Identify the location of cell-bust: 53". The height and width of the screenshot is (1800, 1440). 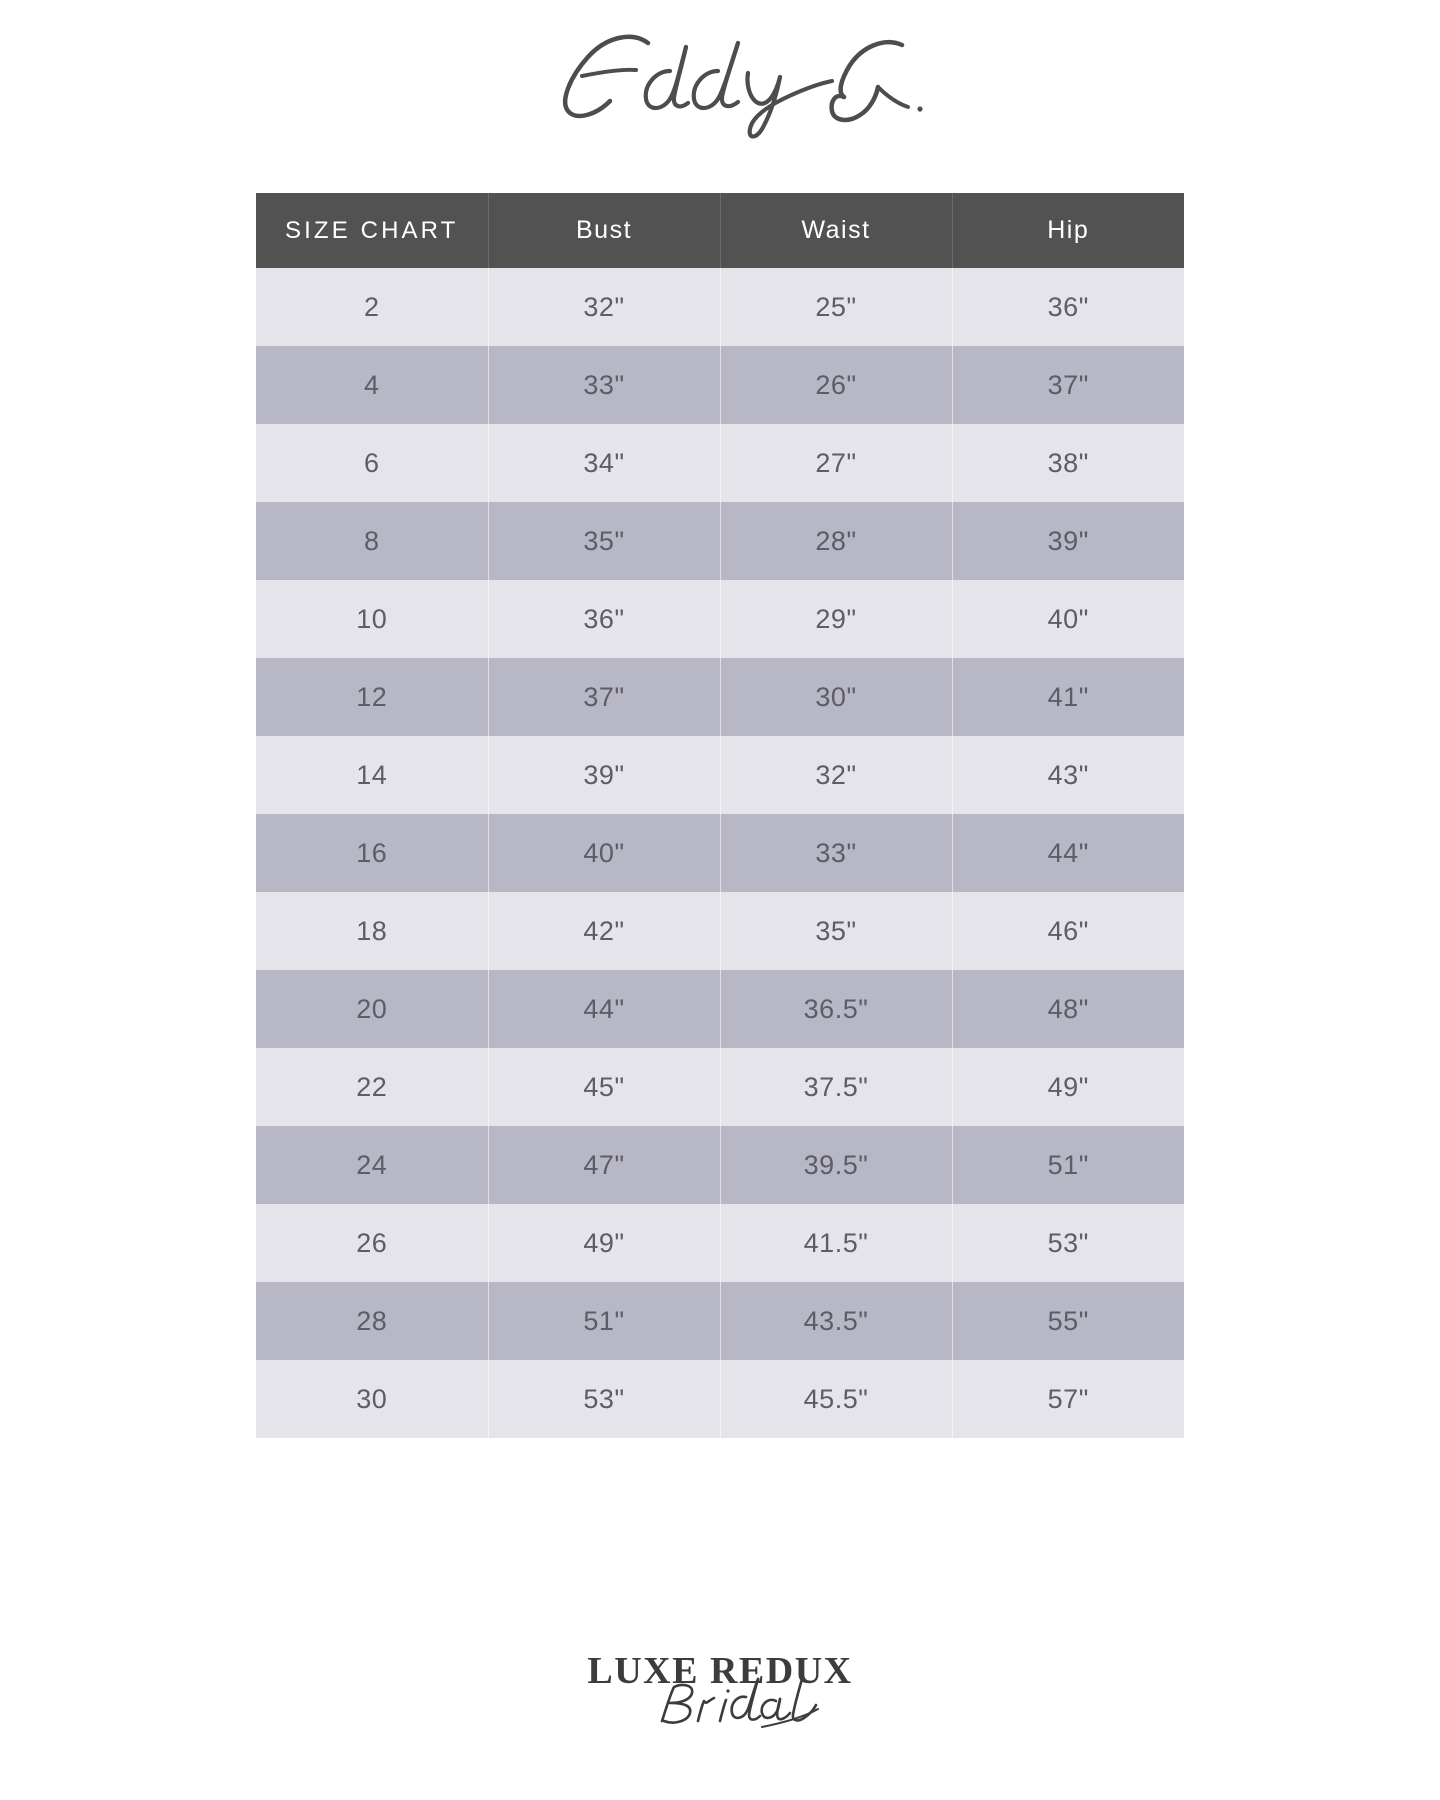
(604, 1399).